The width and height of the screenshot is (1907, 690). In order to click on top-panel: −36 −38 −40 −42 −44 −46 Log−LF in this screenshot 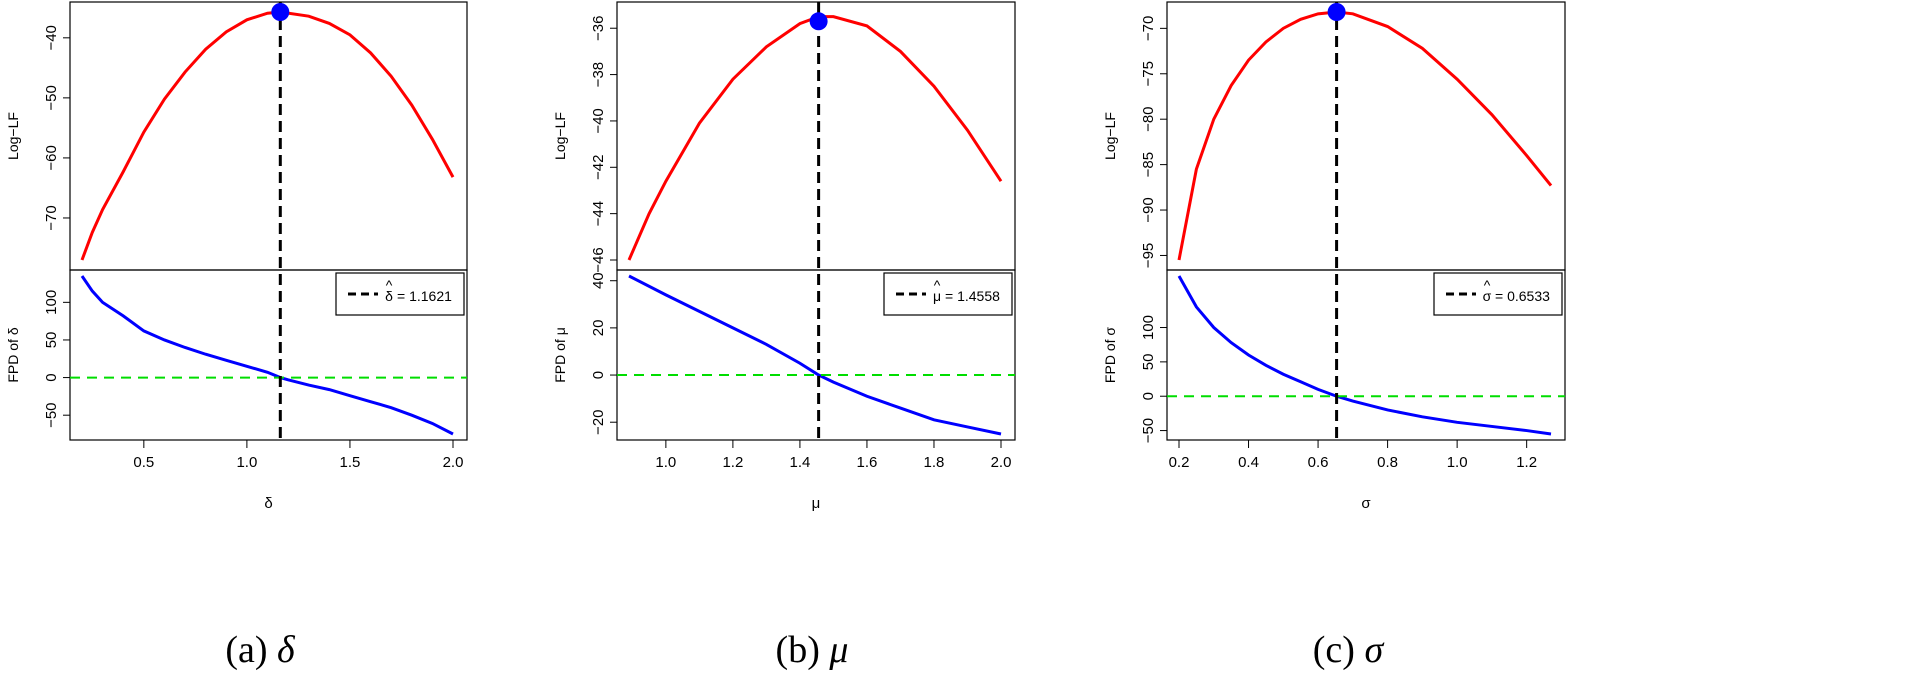, I will do `click(784, 137)`.